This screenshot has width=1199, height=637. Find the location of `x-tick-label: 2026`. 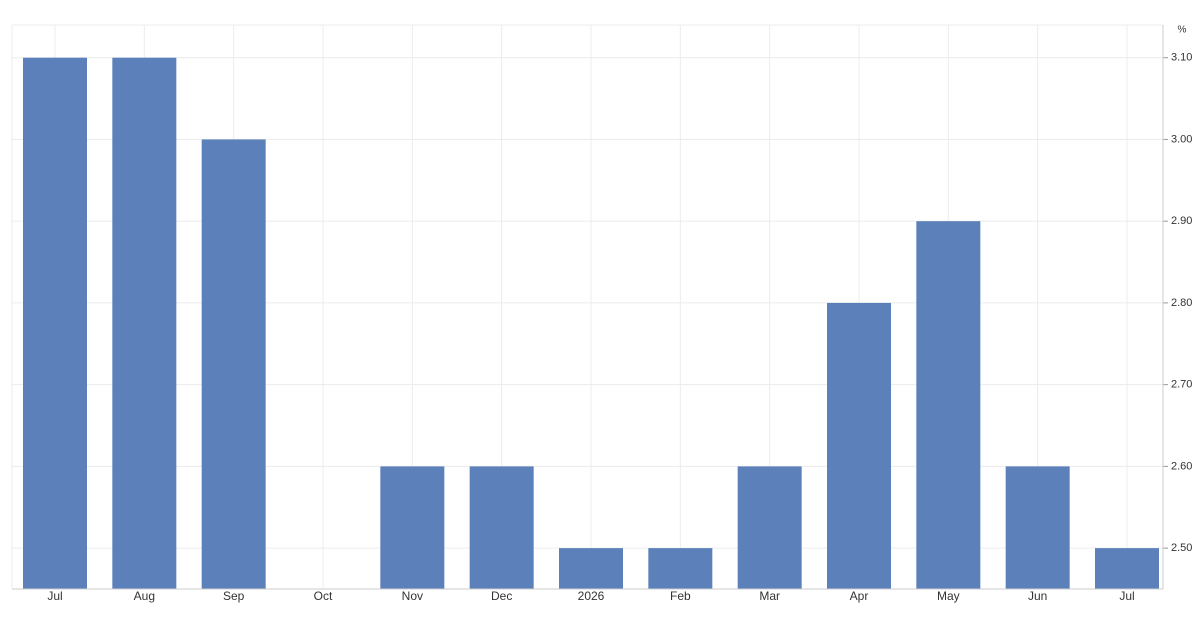

x-tick-label: 2026 is located at coordinates (591, 596).